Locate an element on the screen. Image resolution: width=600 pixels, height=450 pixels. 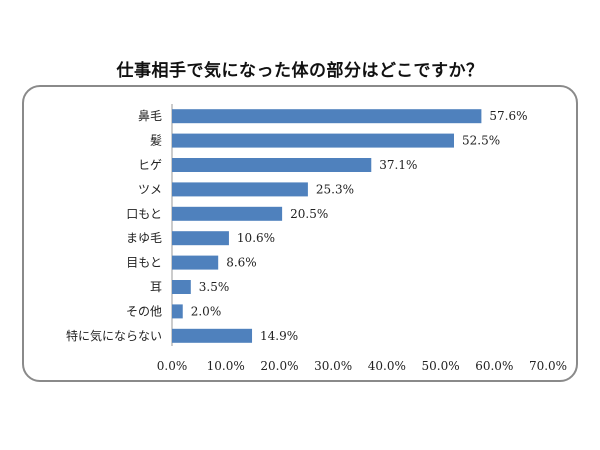
x-tick-label: 40.0% is located at coordinates (387, 366).